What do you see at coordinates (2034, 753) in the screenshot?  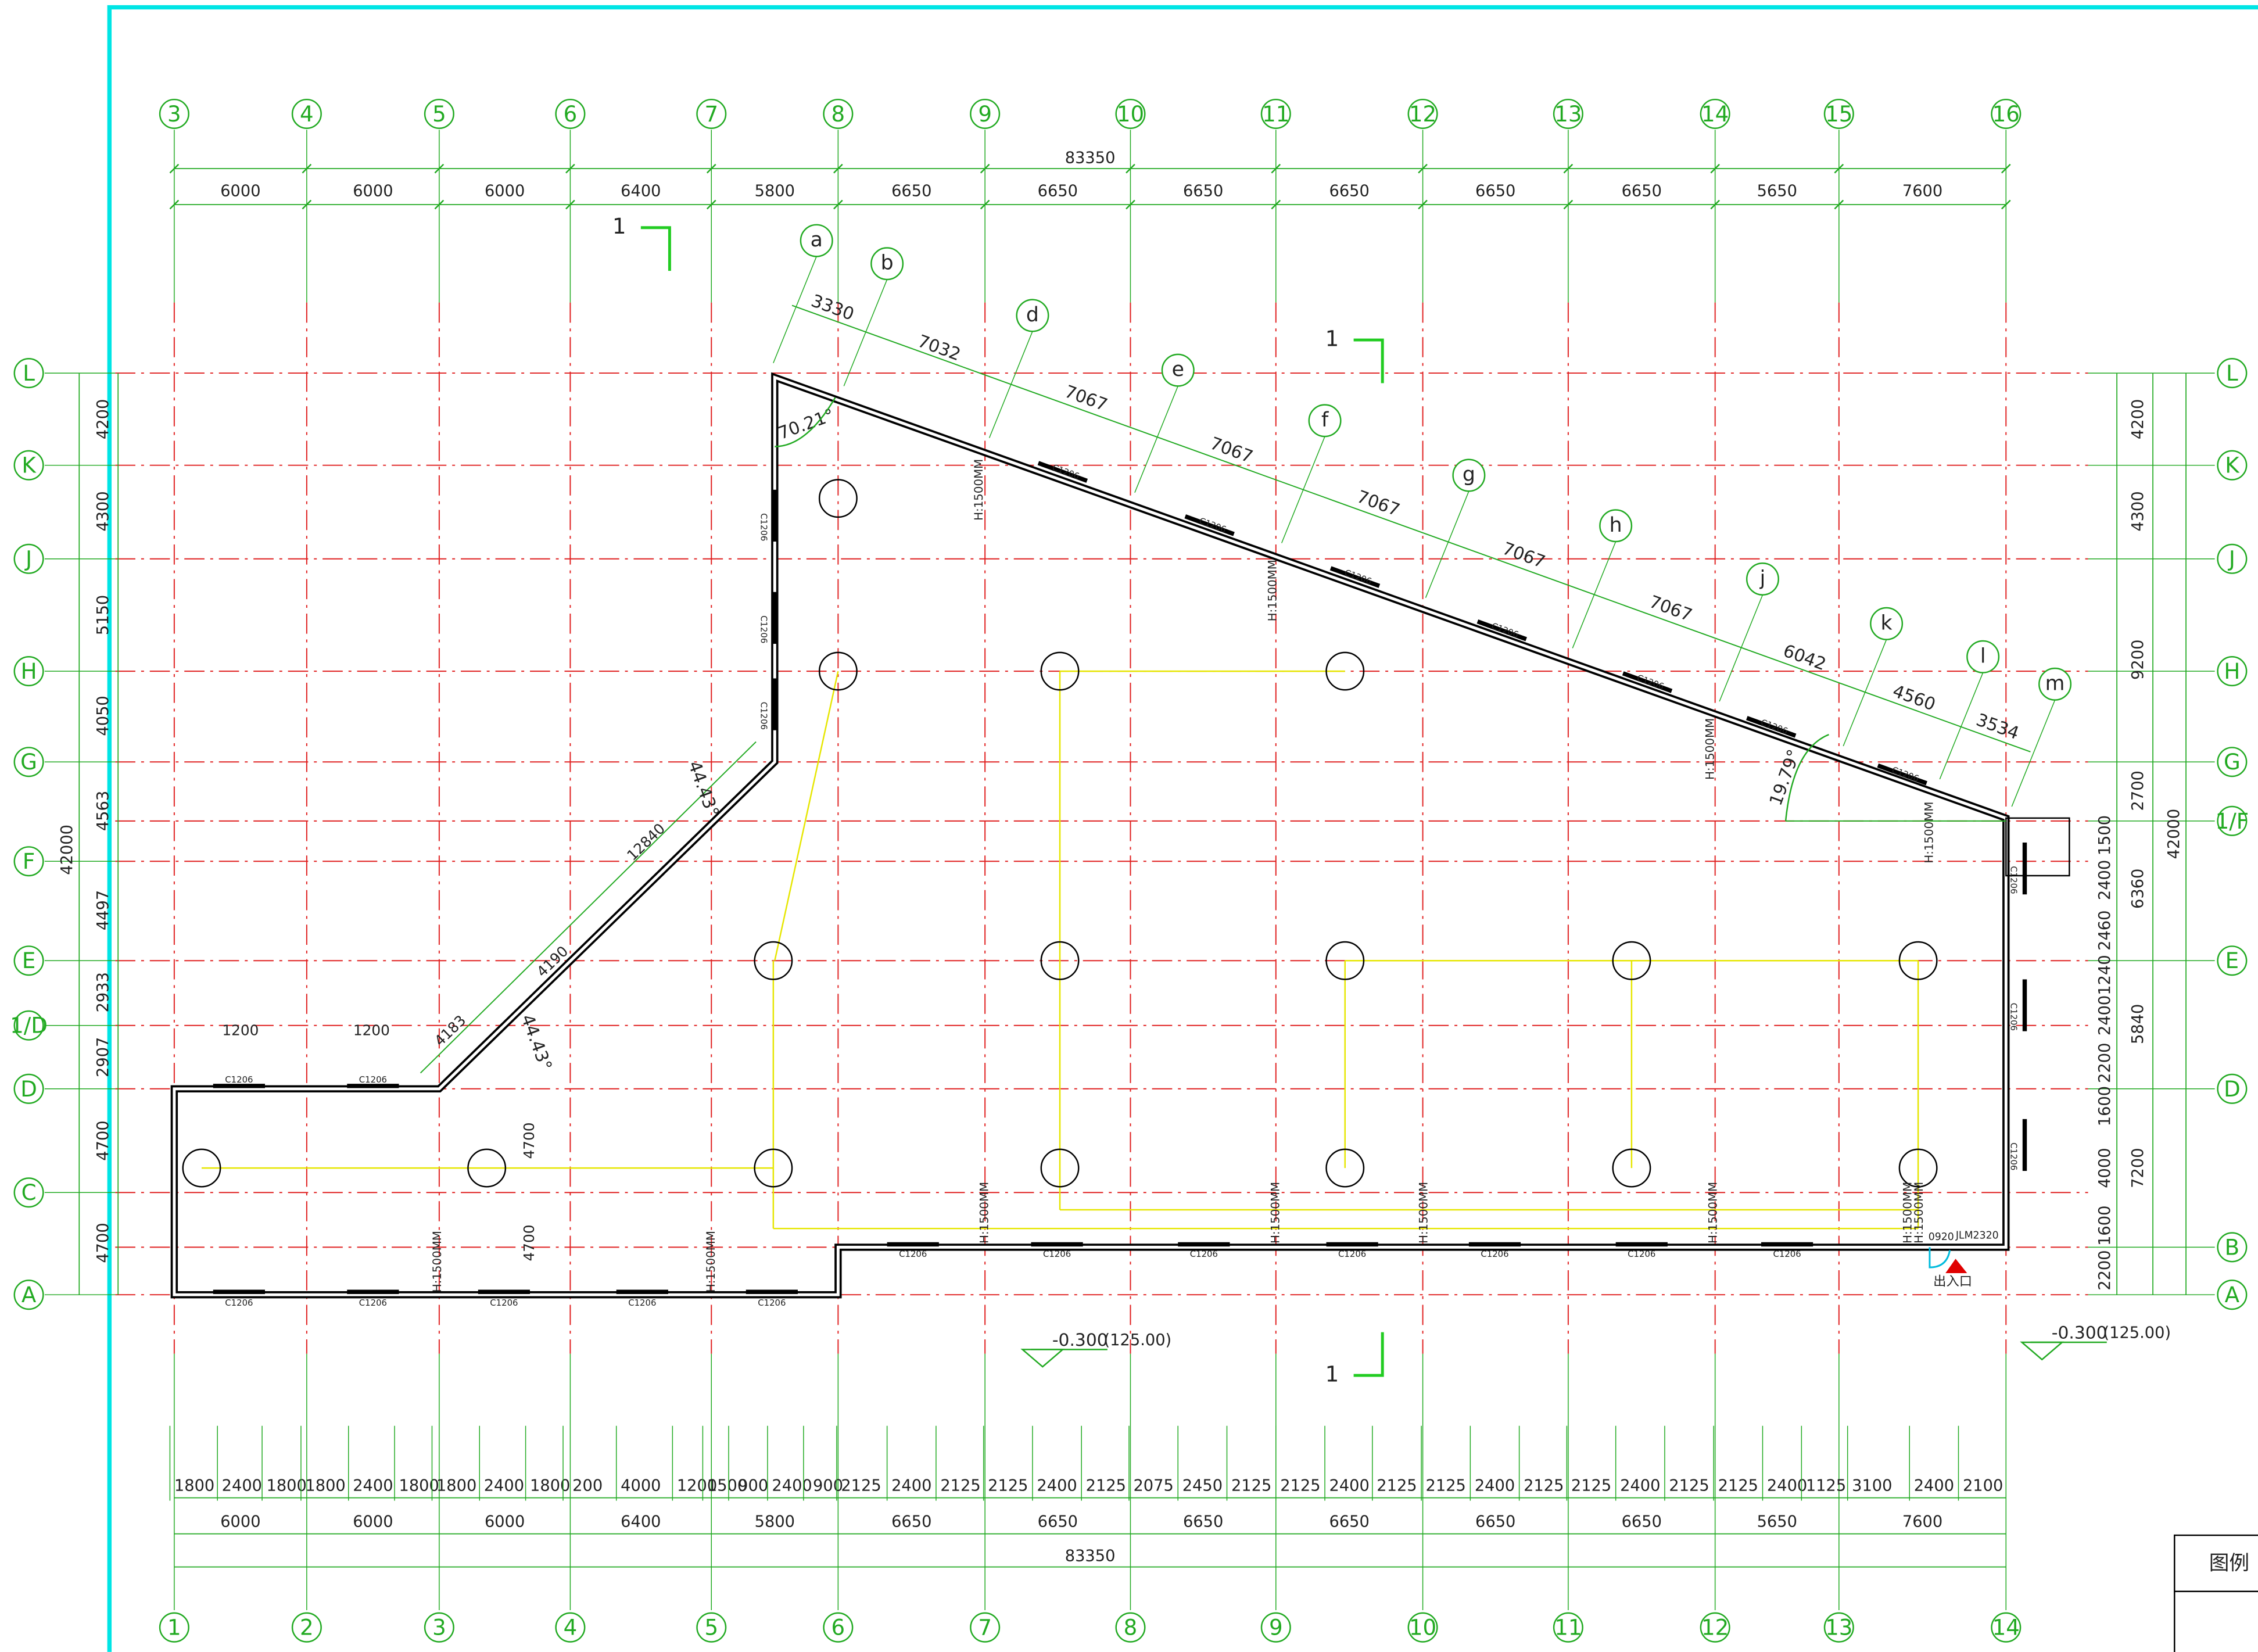 I see `leader` at bounding box center [2034, 753].